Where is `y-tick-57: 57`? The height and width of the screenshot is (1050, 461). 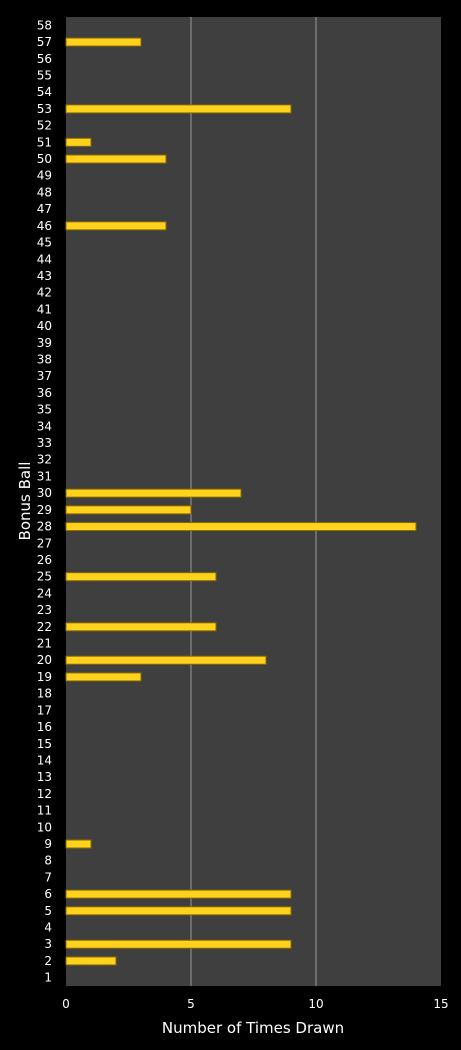
y-tick-57: 57 is located at coordinates (44, 42).